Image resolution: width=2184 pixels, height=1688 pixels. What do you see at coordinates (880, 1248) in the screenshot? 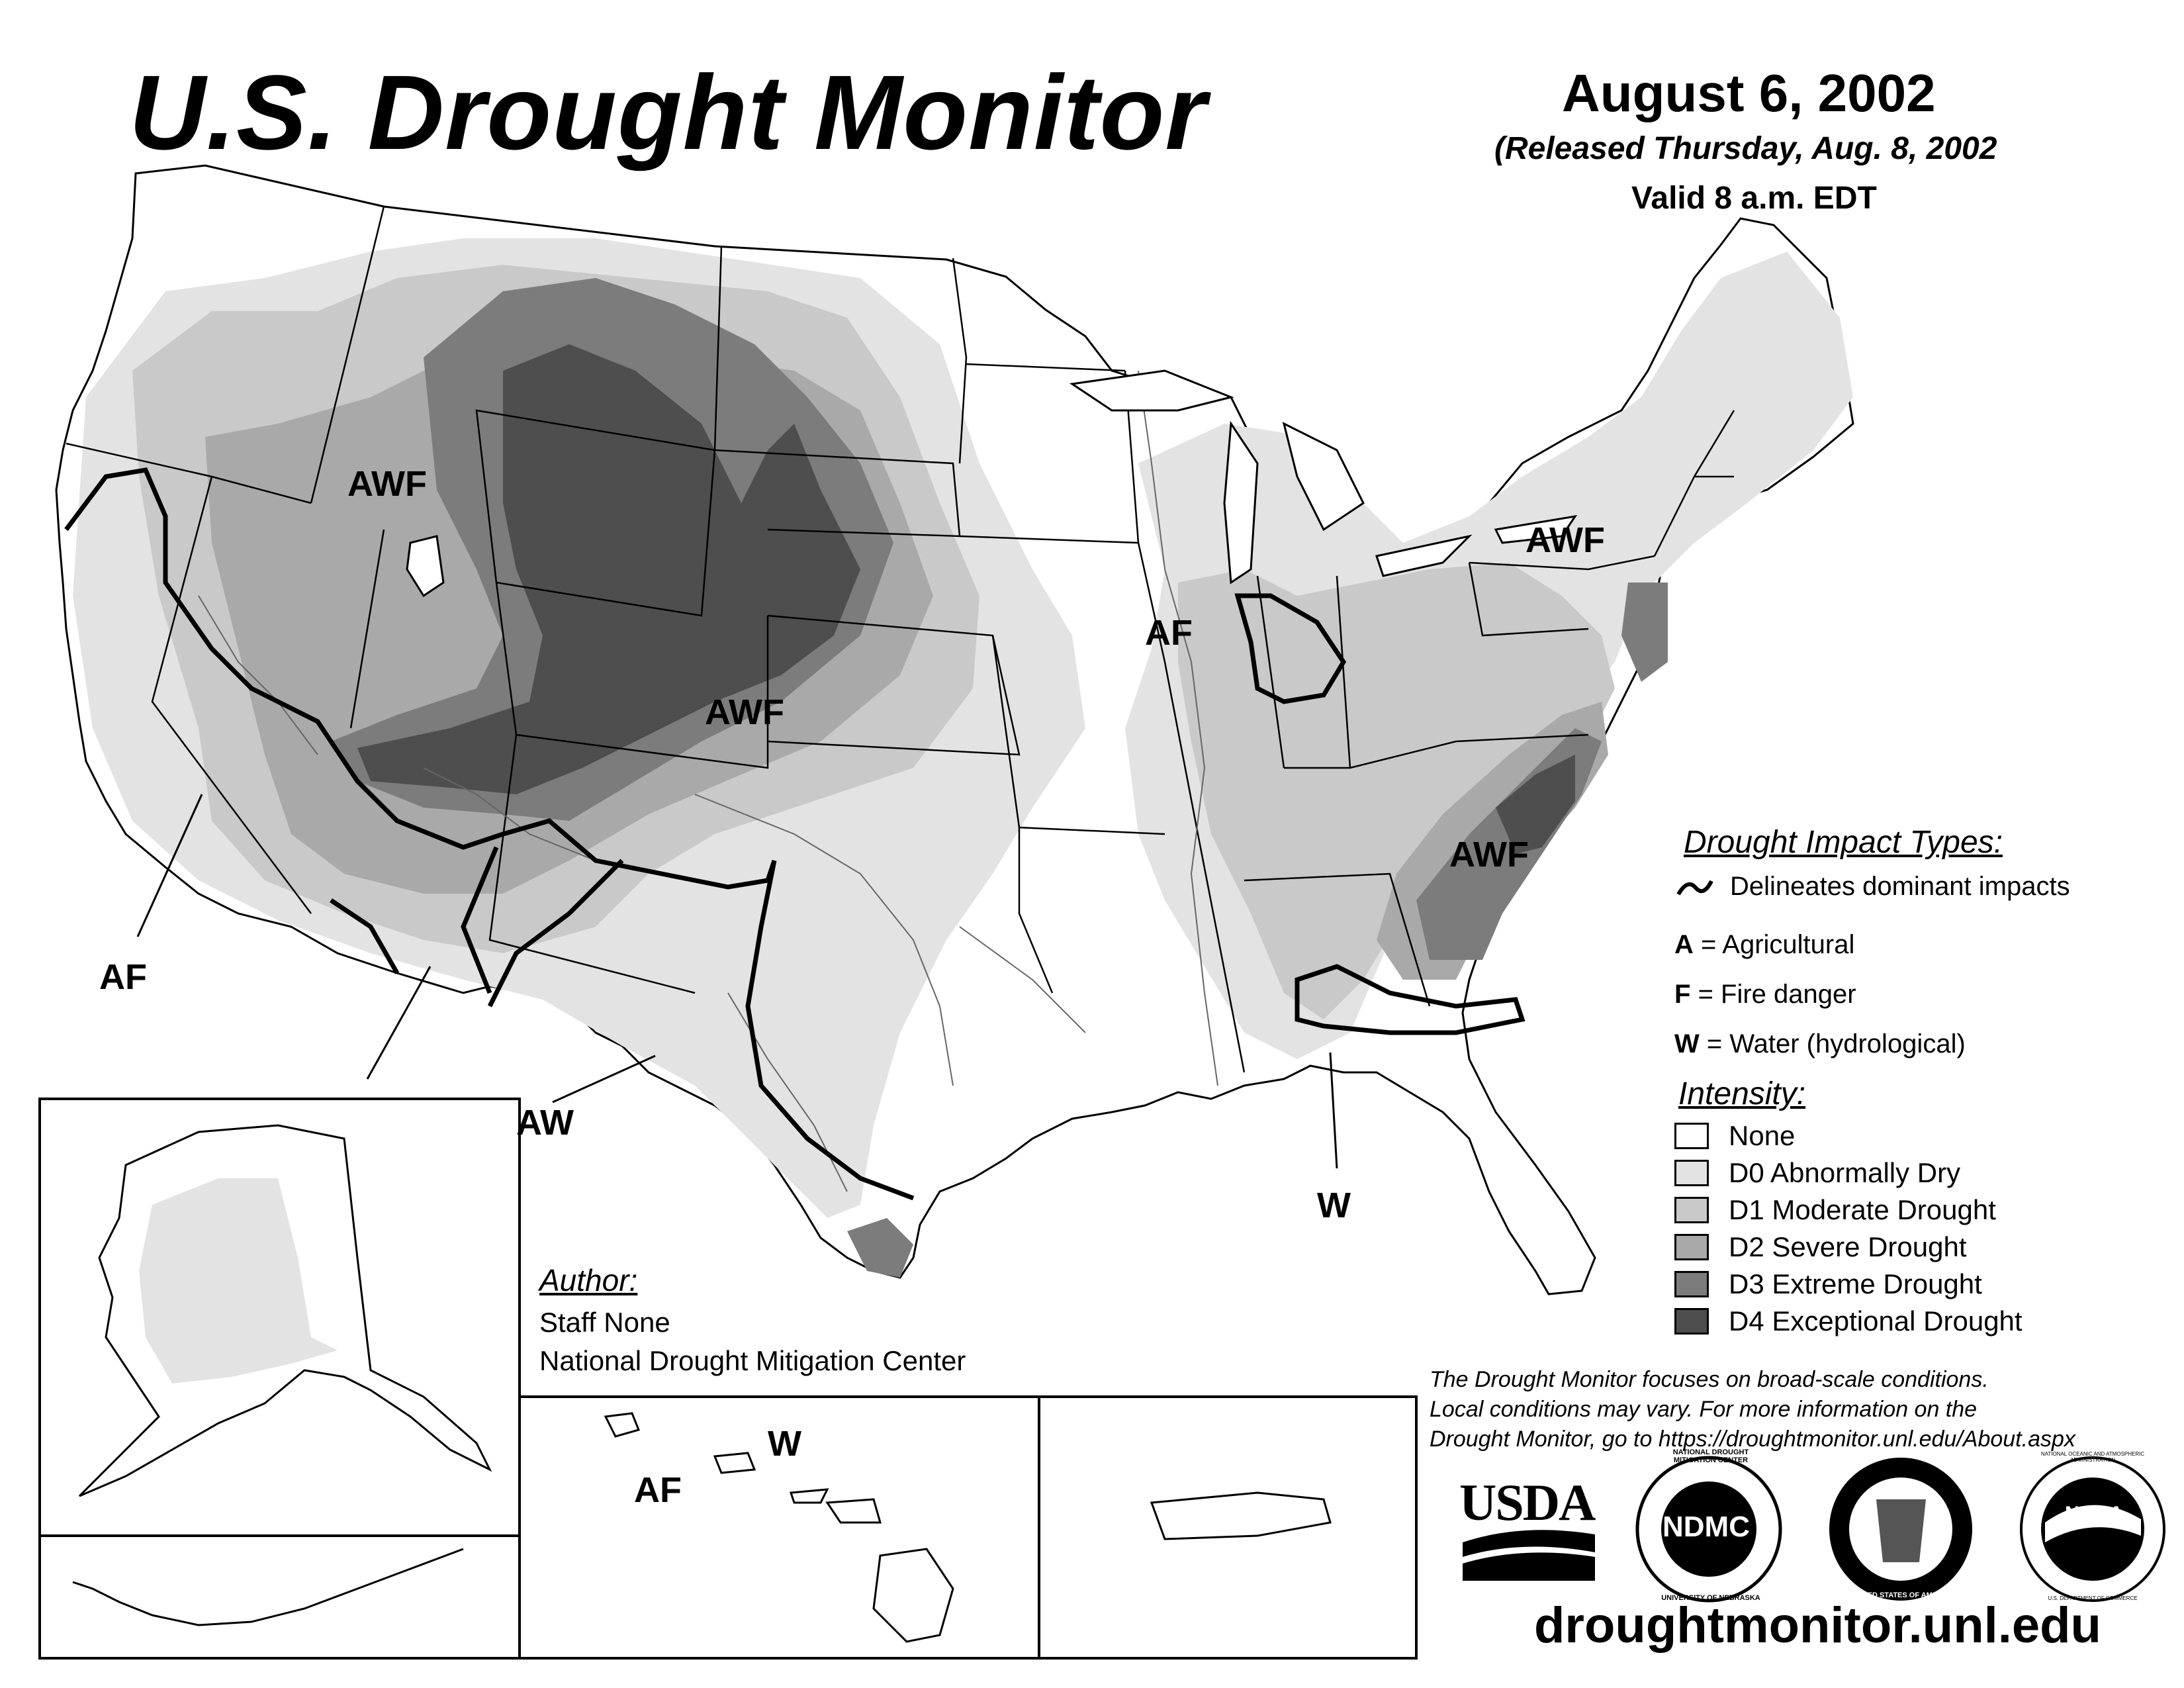
I see `d3-texas-coast` at bounding box center [880, 1248].